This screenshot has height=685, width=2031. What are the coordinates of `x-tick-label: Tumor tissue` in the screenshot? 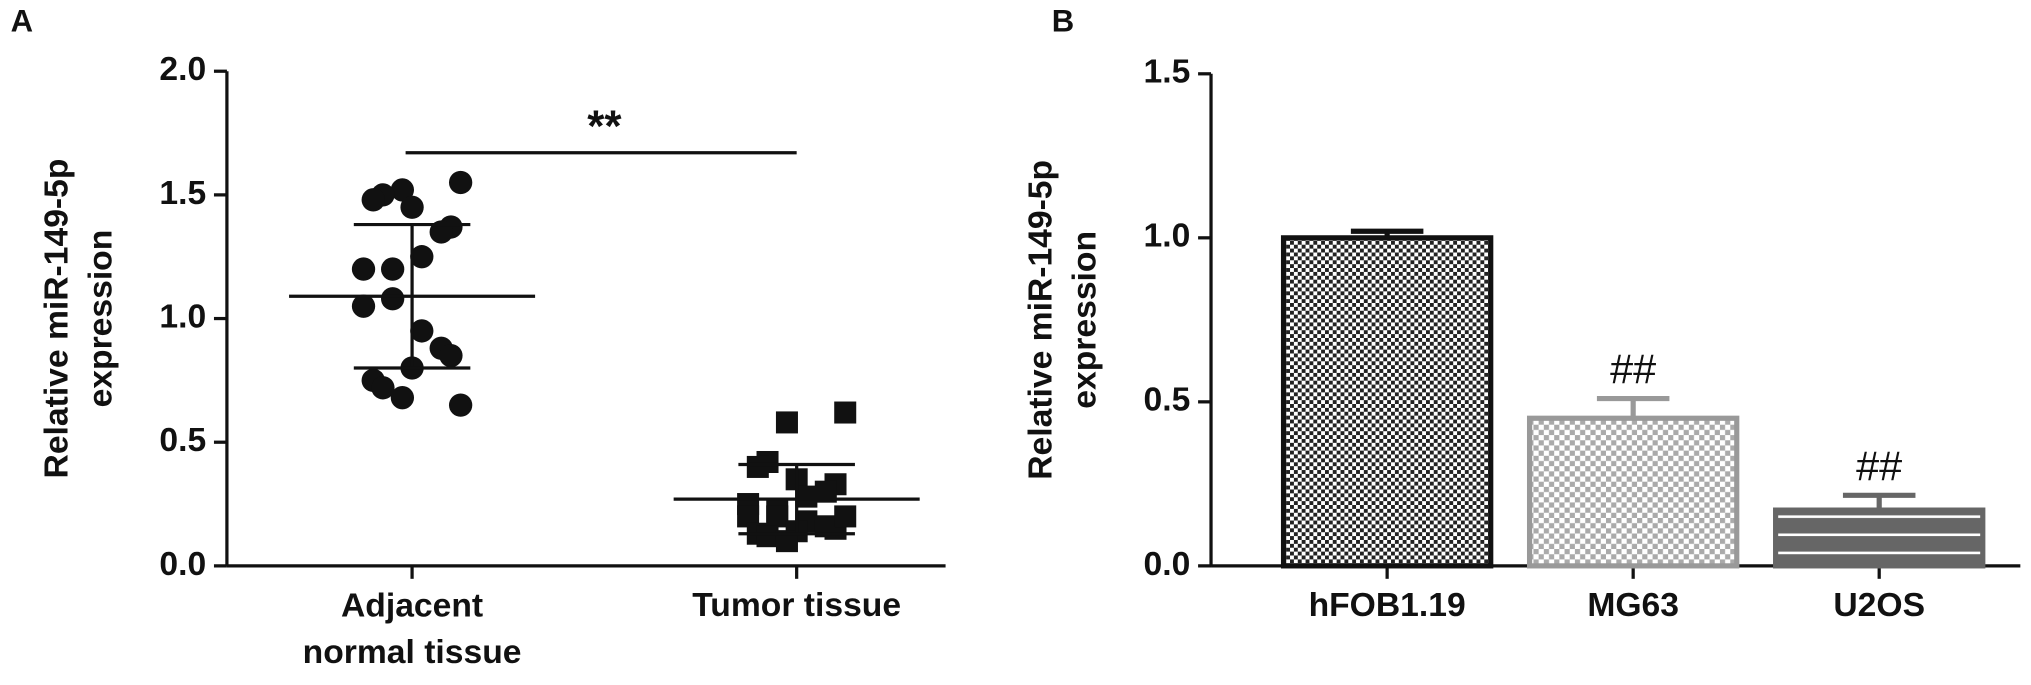 It's located at (796, 605).